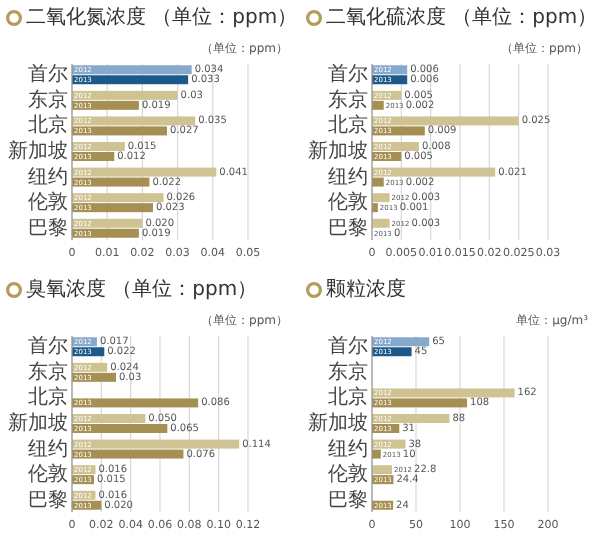 Image resolution: width=600 pixels, height=546 pixels. Describe the element at coordinates (366, 289) in the screenshot. I see `chart-title: 颗粒浓度` at that location.